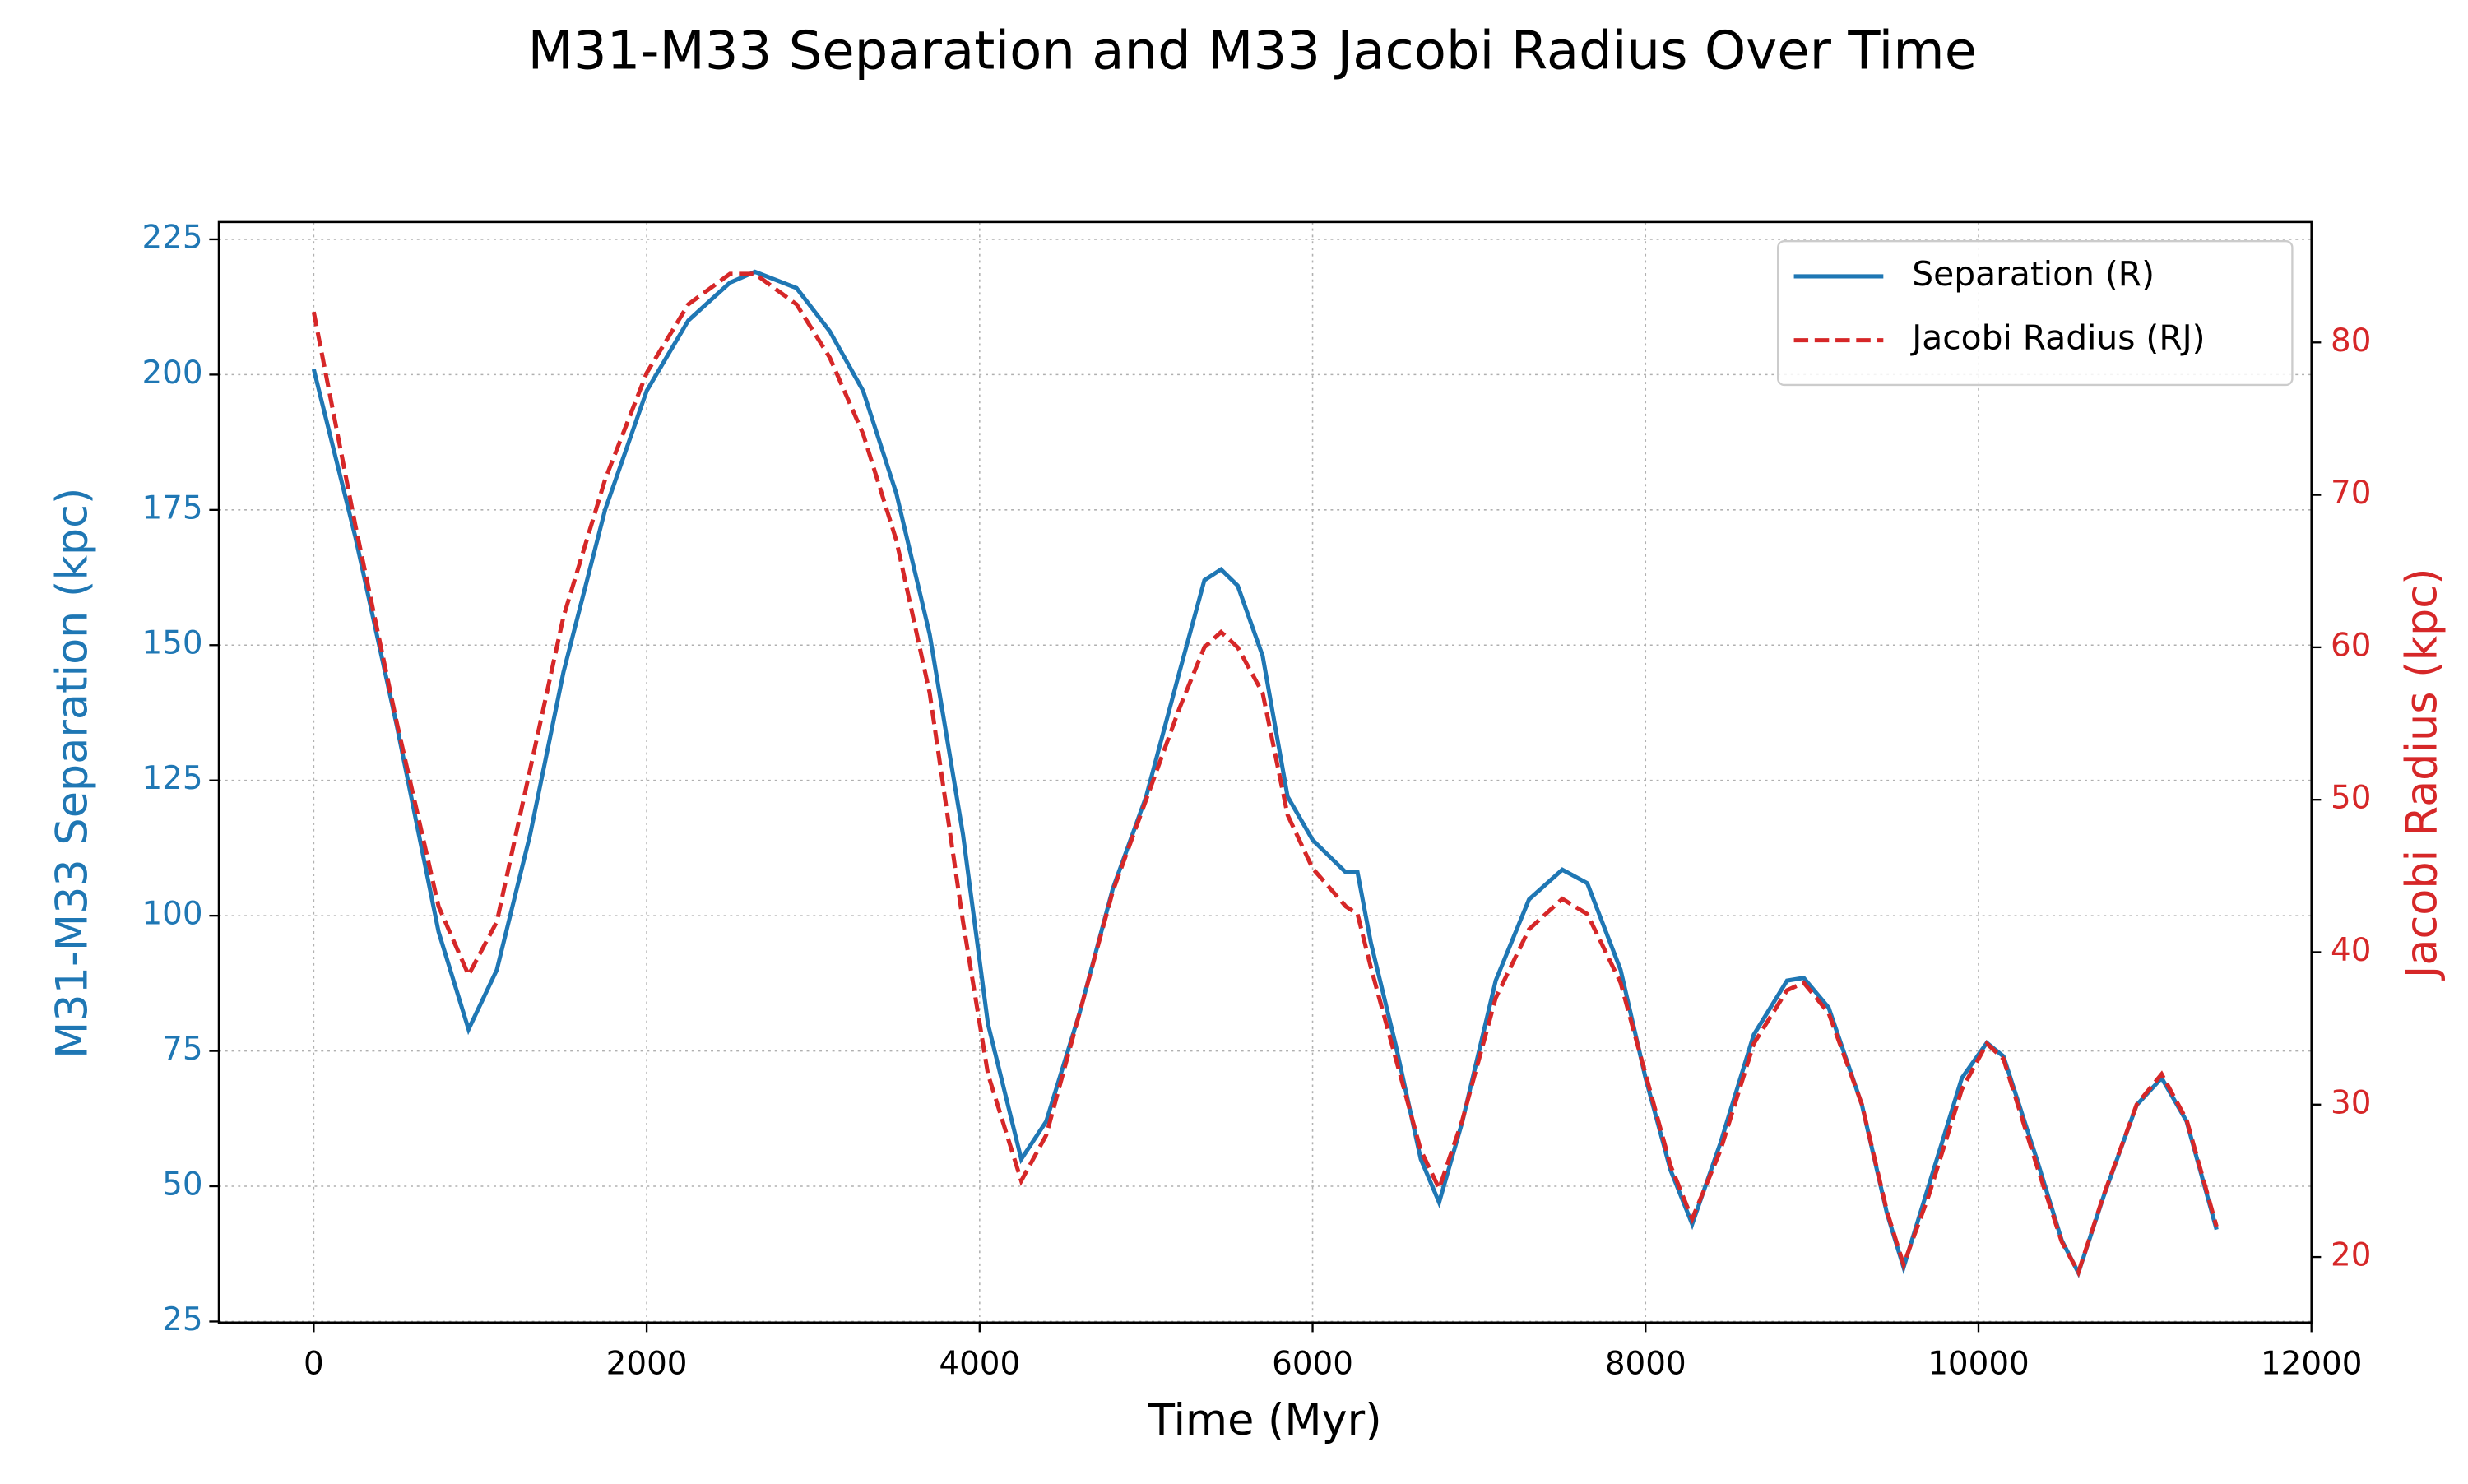 The width and height of the screenshot is (2468, 1484). What do you see at coordinates (171, 778) in the screenshot?
I see `y-tick-label: 125` at bounding box center [171, 778].